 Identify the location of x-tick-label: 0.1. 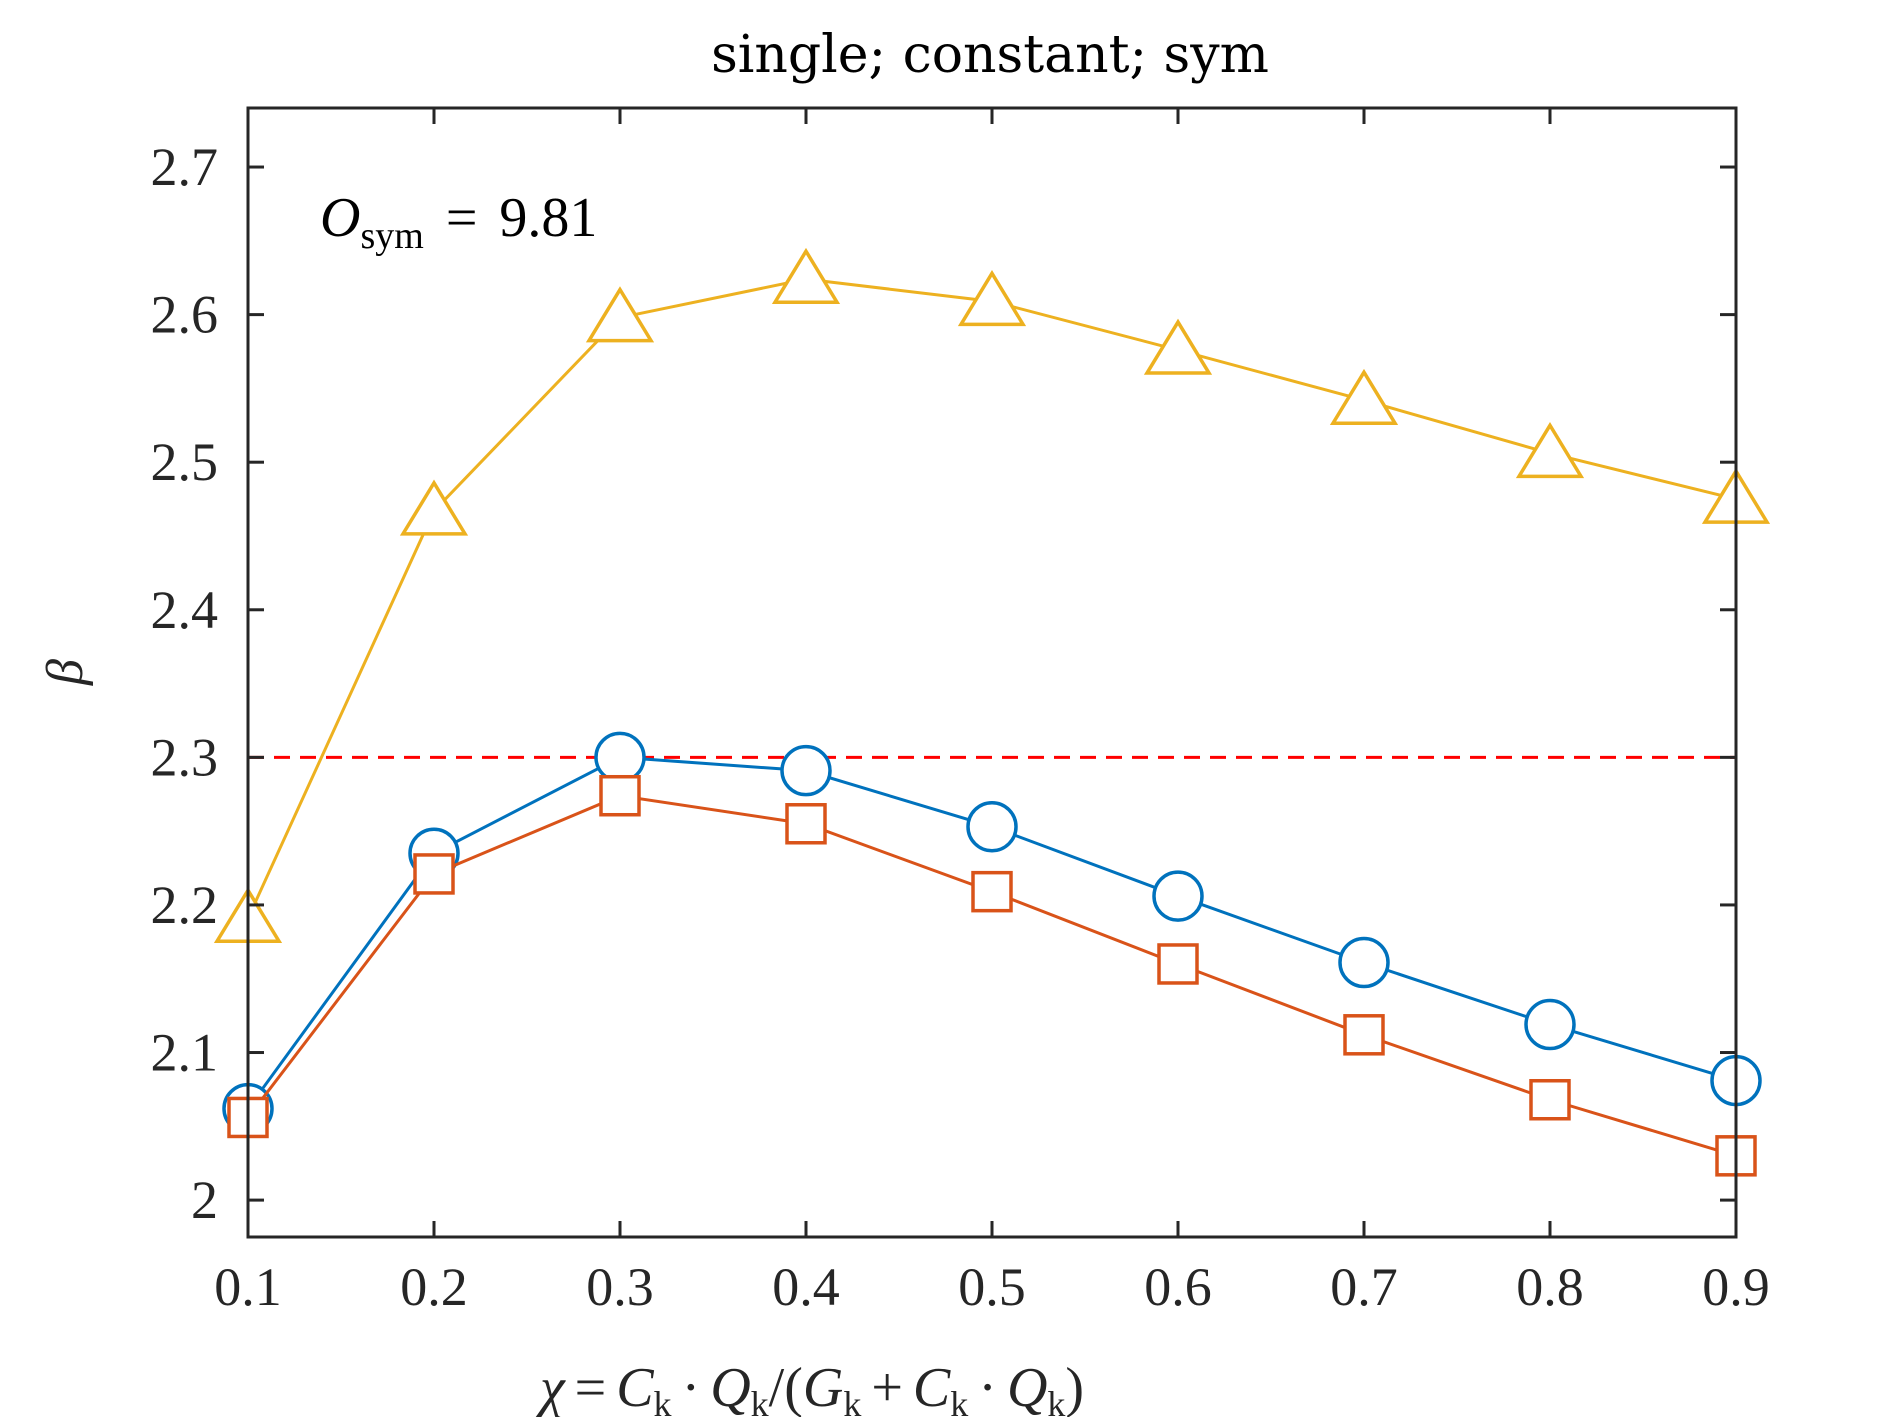
(248, 1287).